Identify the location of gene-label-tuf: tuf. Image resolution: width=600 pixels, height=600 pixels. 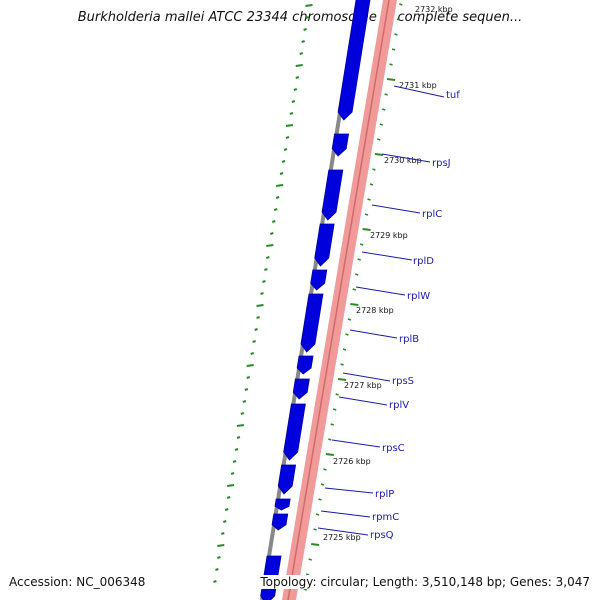
(453, 95).